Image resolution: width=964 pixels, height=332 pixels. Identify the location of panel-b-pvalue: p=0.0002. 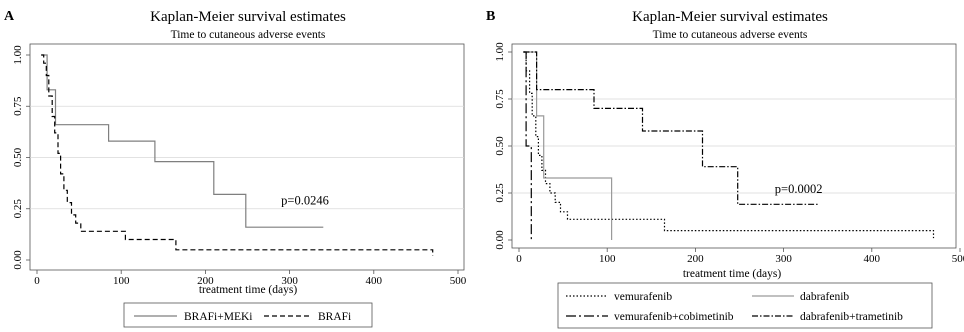
(799, 189).